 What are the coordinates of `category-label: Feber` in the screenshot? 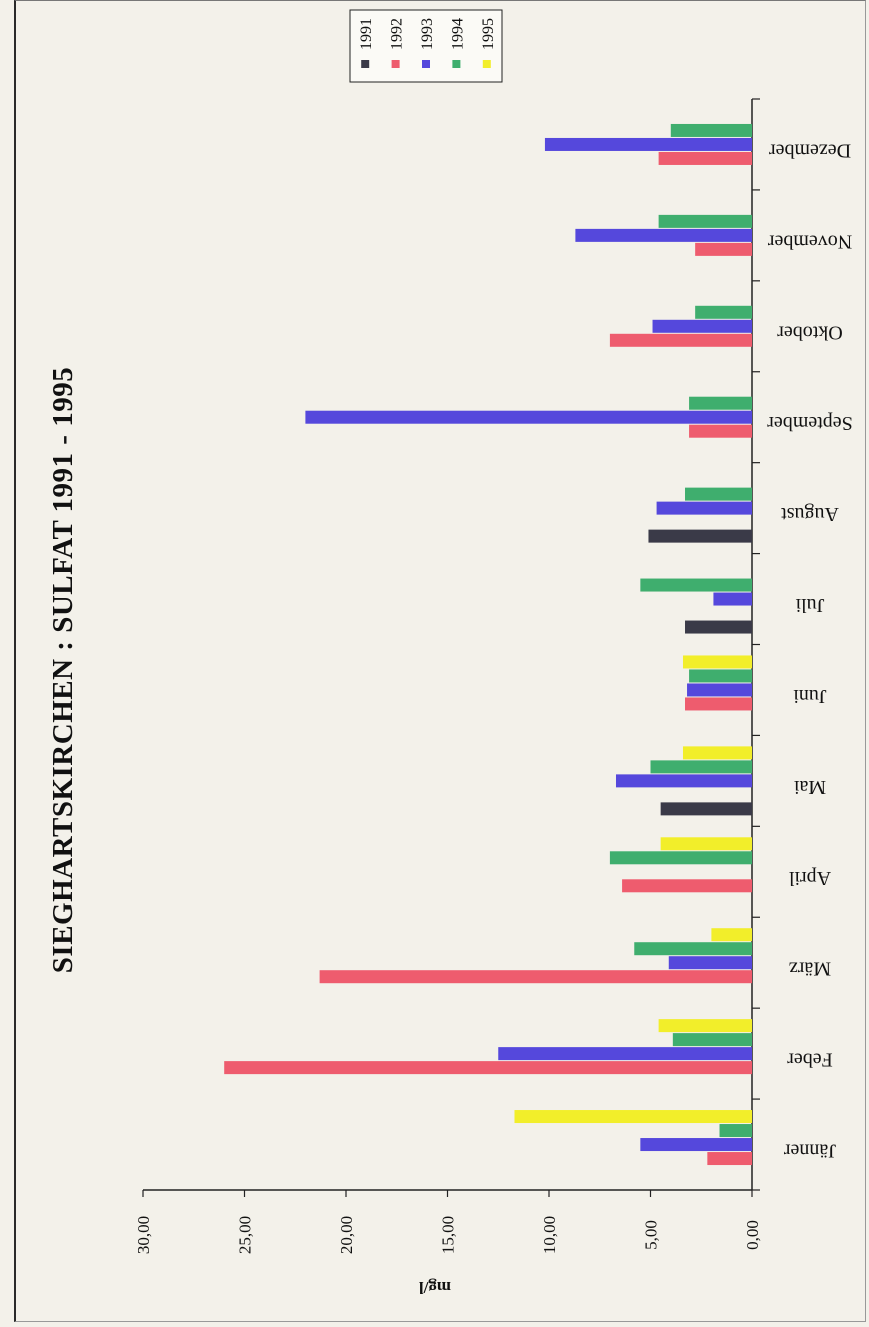 It's located at (810, 1060).